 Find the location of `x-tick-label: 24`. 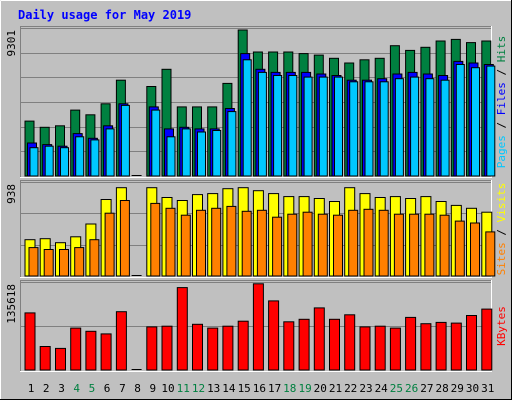

x-tick-label: 24 is located at coordinates (382, 388).